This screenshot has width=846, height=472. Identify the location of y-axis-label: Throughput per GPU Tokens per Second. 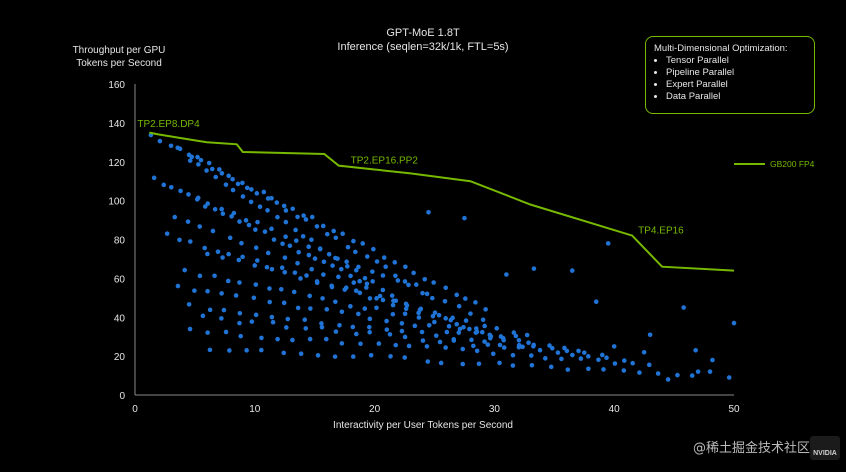
(119, 57).